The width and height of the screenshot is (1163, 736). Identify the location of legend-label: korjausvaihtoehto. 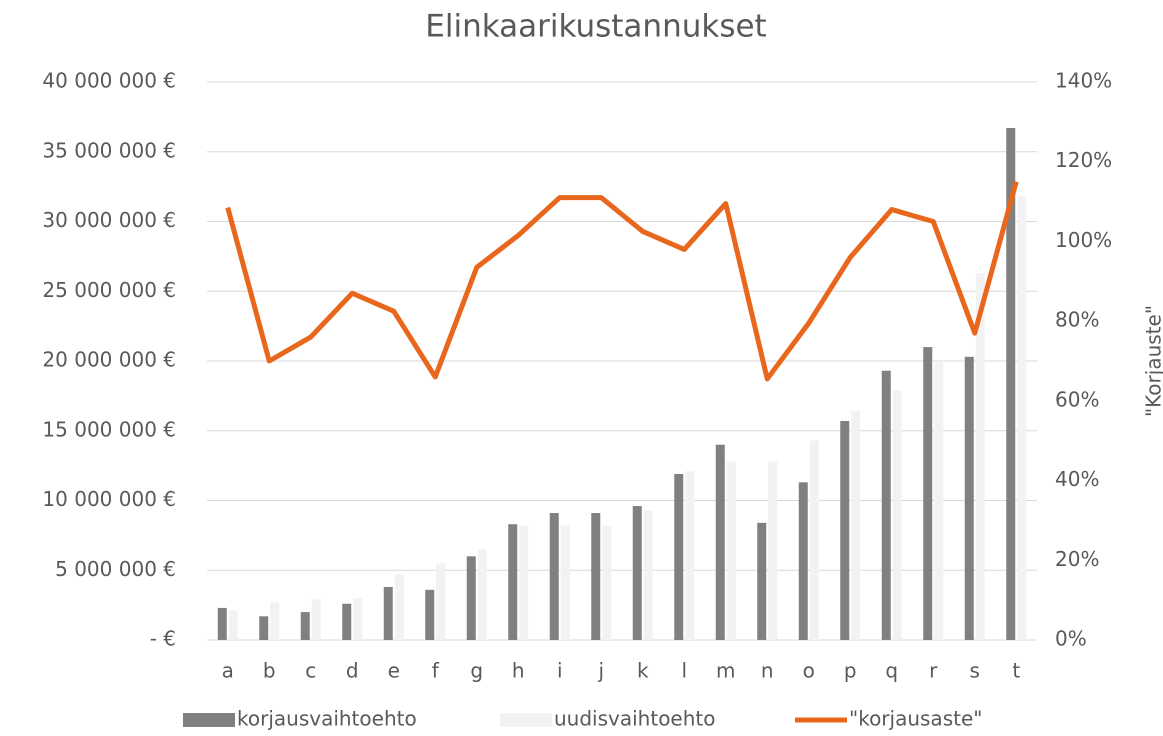
(327, 719).